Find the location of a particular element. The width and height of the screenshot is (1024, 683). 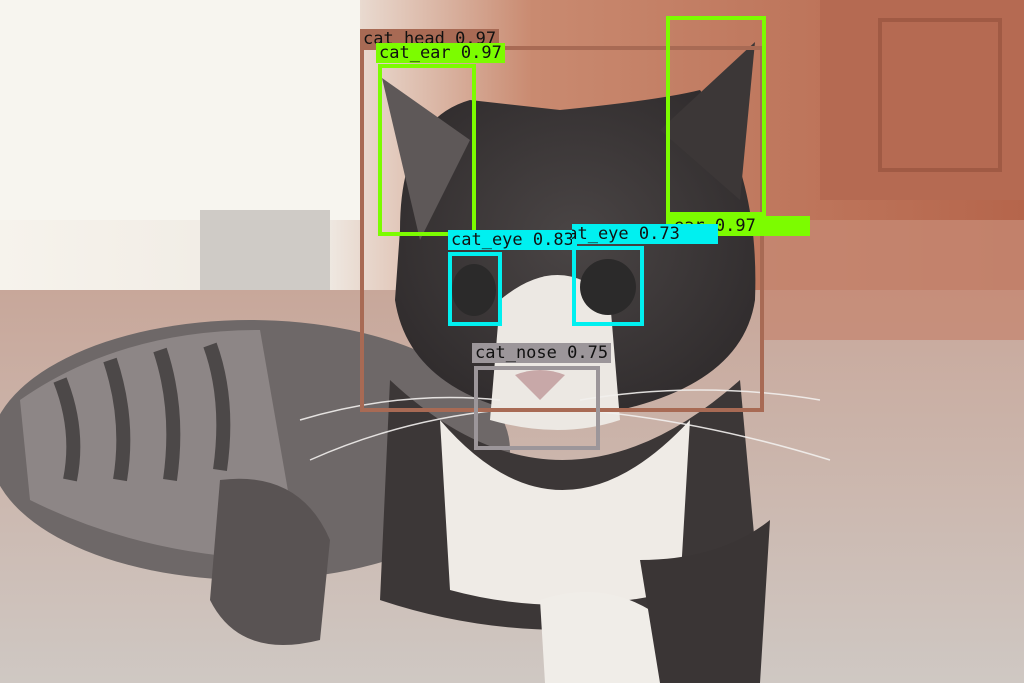

cat-eye-left-label: cat_eye 0.83 is located at coordinates (512, 240).